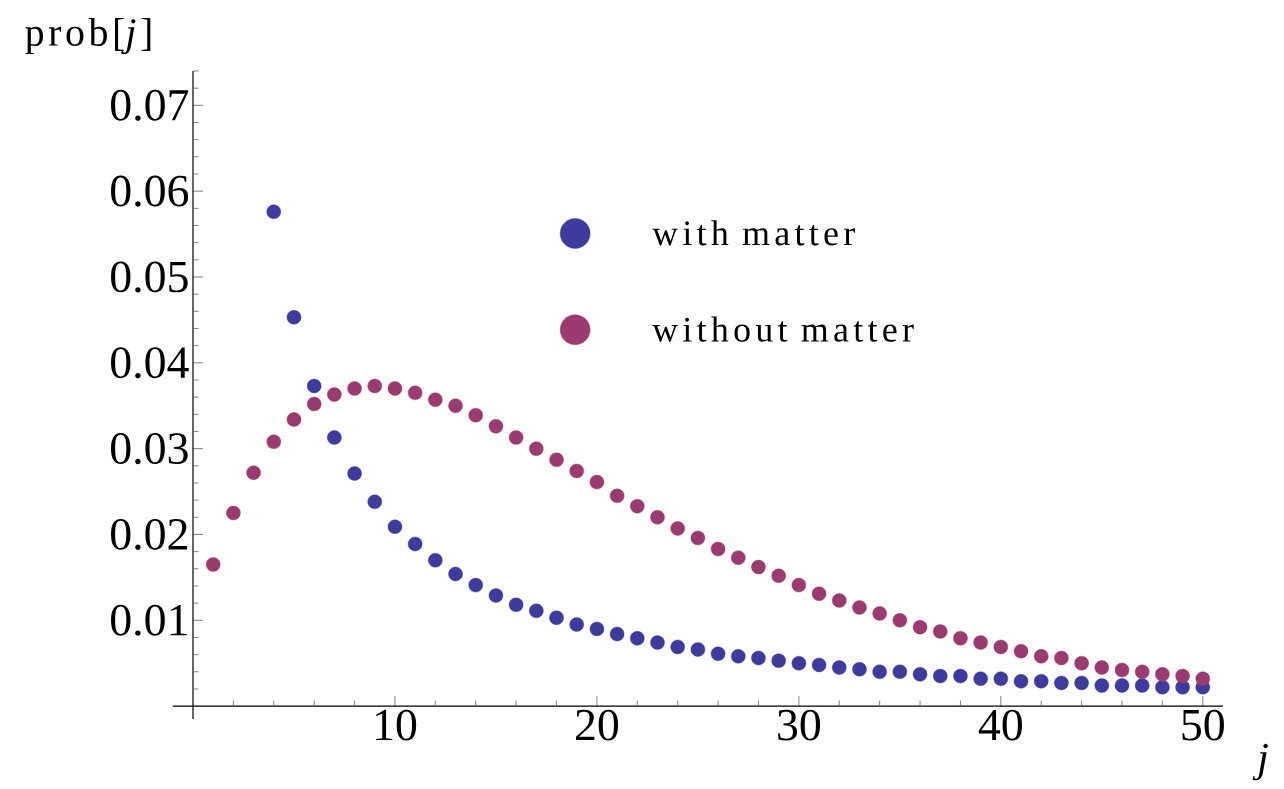  Describe the element at coordinates (150, 191) in the screenshot. I see `y-tick-label: 0.06` at that location.